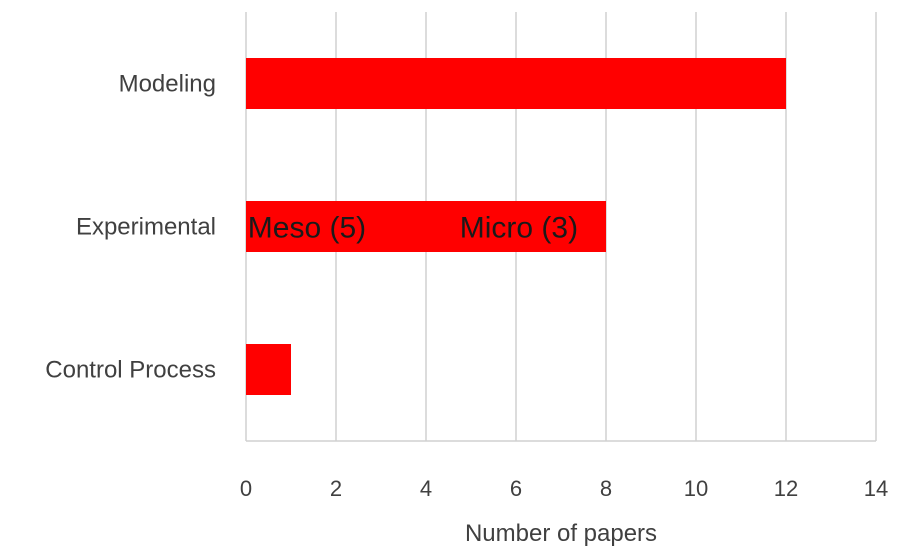 The height and width of the screenshot is (547, 905). Describe the element at coordinates (786, 488) in the screenshot. I see `x-tick-label: 12` at that location.